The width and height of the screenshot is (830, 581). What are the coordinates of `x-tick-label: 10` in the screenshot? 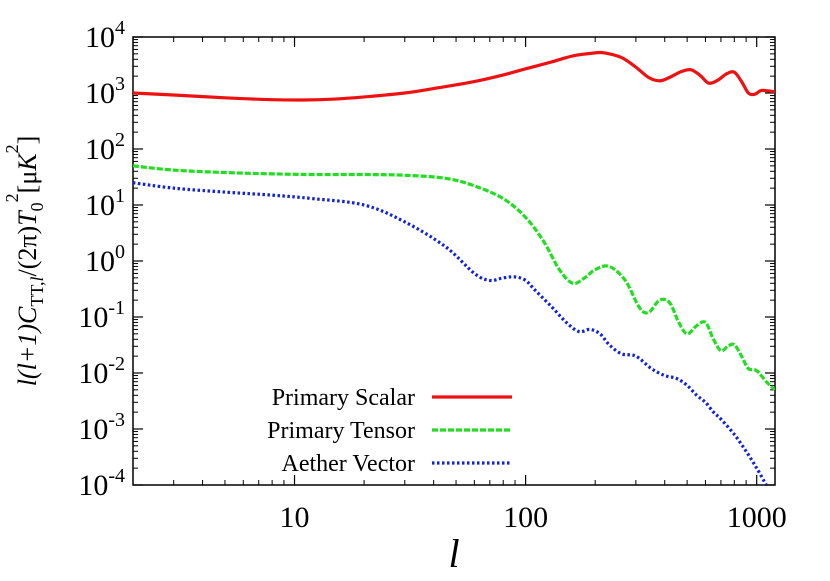 It's located at (295, 517).